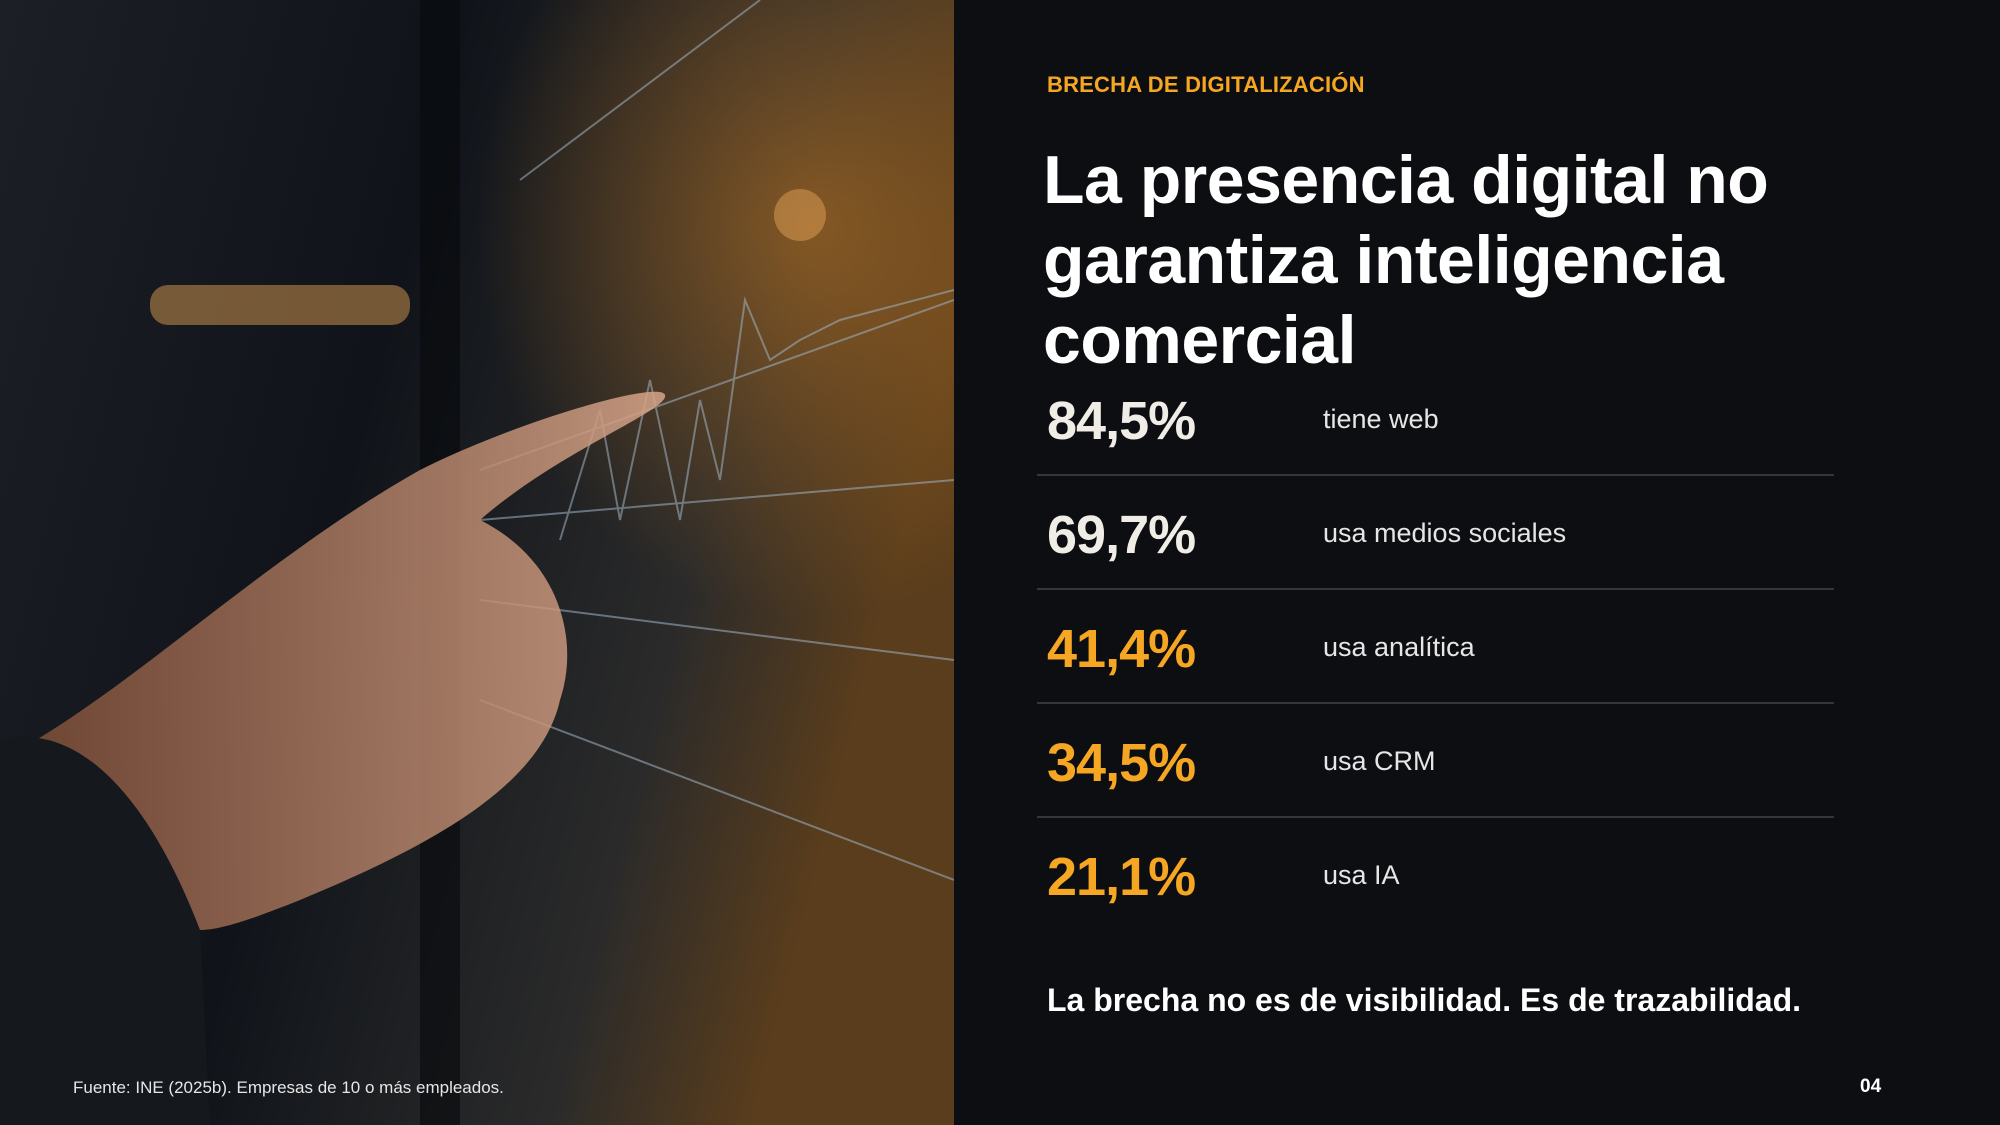 Image resolution: width=2000 pixels, height=1125 pixels. What do you see at coordinates (1361, 875) in the screenshot?
I see `stat-label: usa IA` at bounding box center [1361, 875].